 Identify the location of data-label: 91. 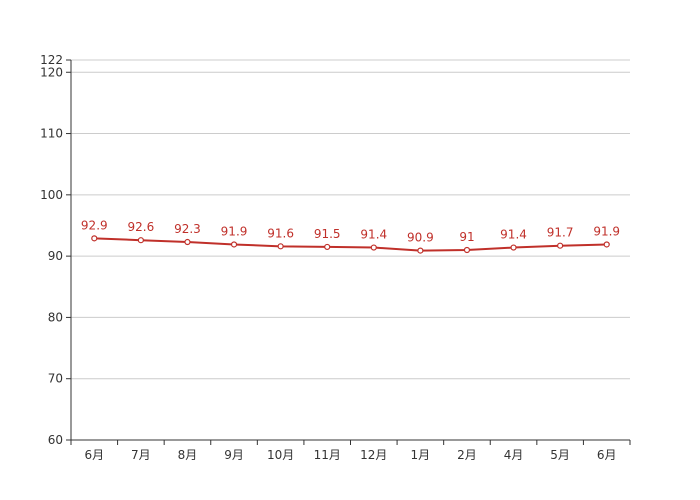
(466, 237).